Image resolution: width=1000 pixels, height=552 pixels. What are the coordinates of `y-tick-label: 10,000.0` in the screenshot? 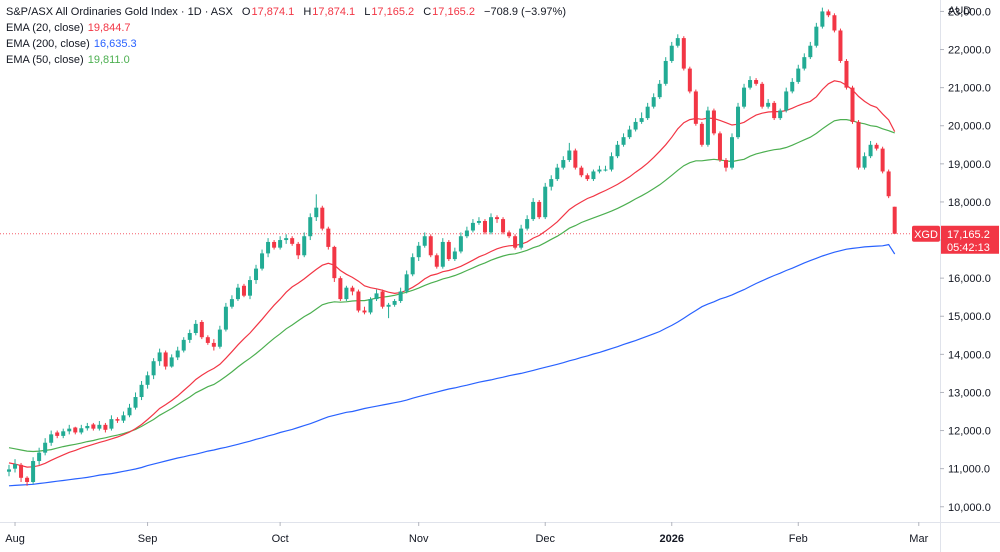 It's located at (969, 508).